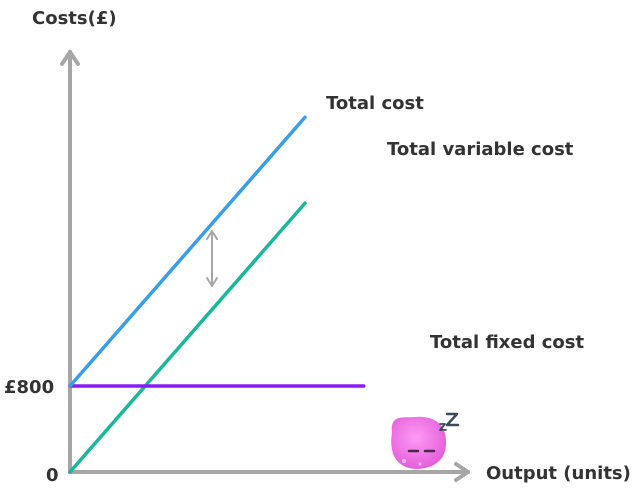 This screenshot has width=632, height=494. Describe the element at coordinates (29, 387) in the screenshot. I see `y-tick-label-800: £800` at that location.